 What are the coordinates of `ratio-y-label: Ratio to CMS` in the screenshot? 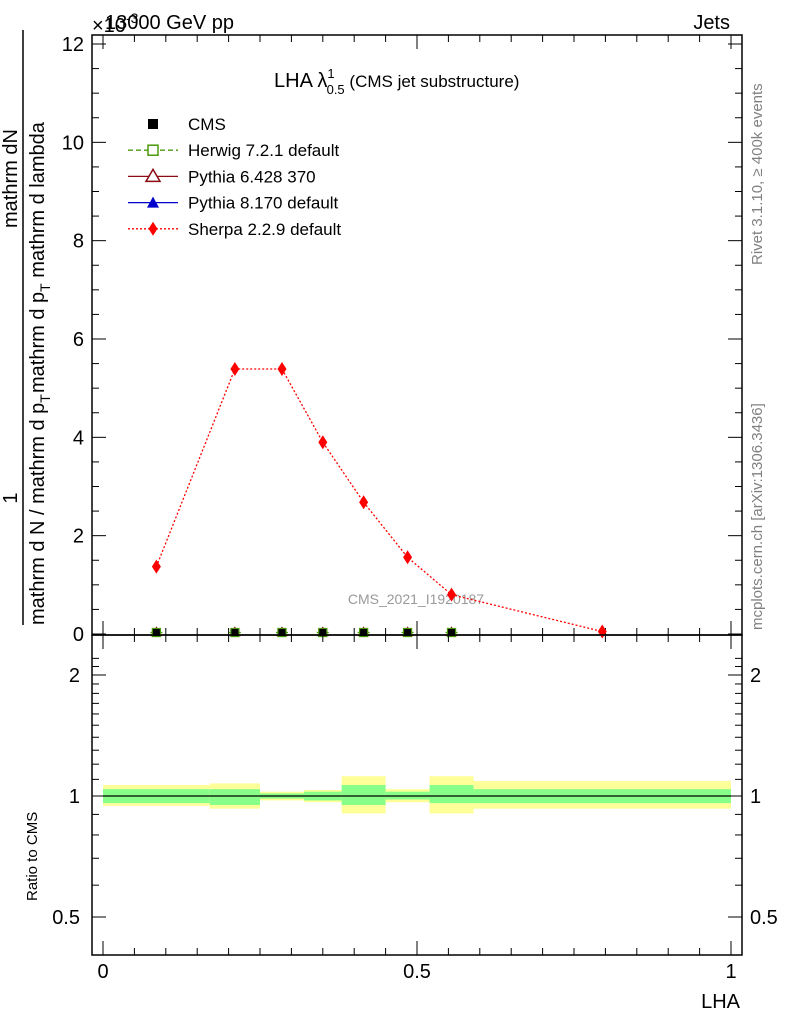 It's located at (32, 856).